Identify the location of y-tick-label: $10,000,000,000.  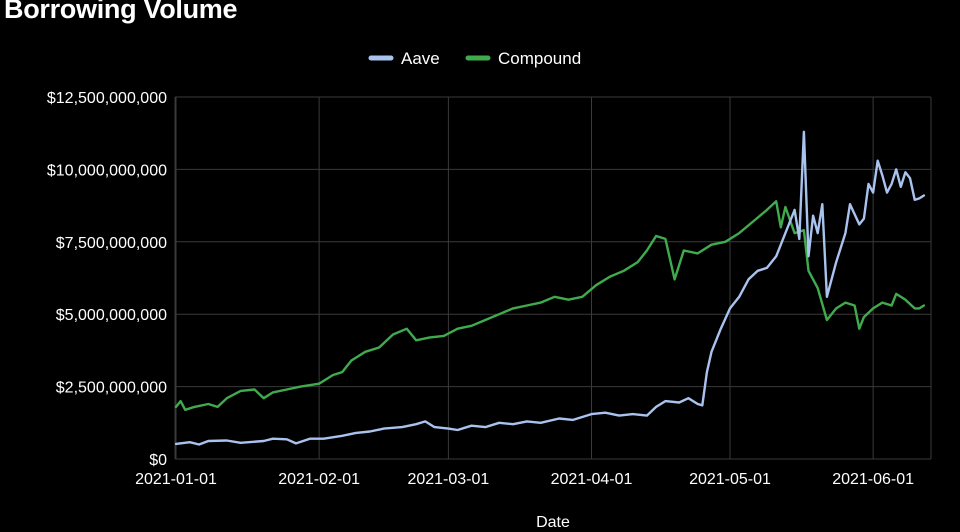
(107, 170).